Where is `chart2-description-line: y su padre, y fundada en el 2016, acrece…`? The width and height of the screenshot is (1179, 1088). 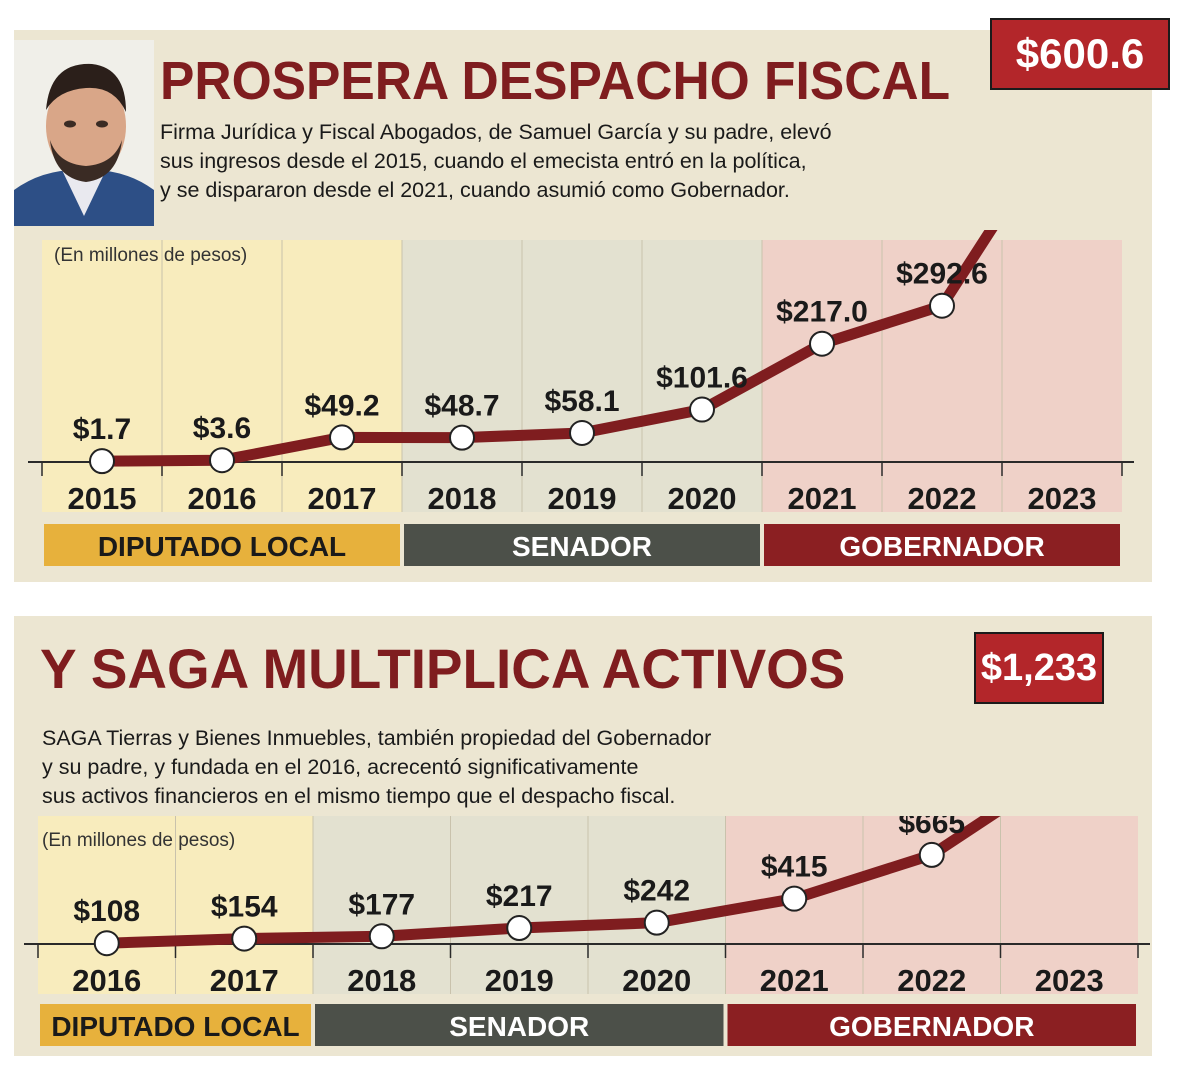
chart2-description-line: y su padre, y fundada en el 2016, acrece… is located at coordinates (340, 767).